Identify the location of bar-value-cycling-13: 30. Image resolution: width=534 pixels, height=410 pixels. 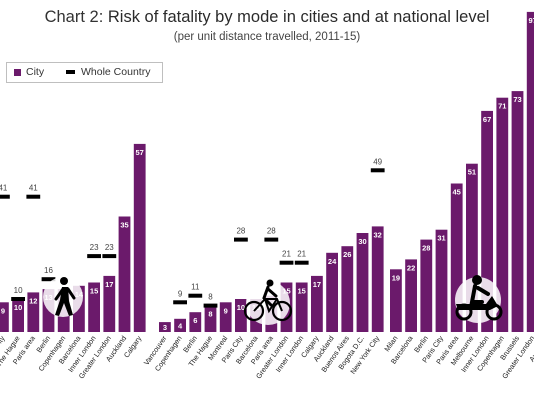
(362, 241).